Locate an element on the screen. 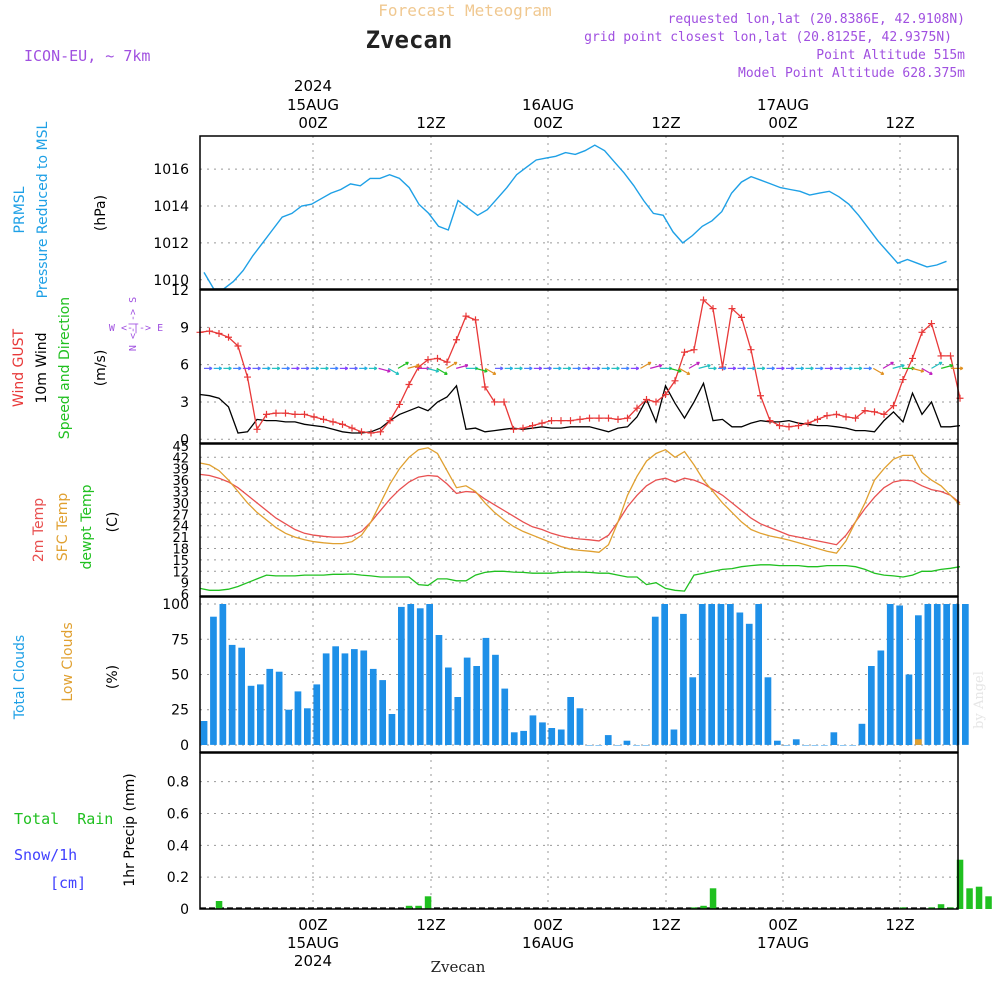  wind-panel: 0 3 6 9 12 is located at coordinates (567, 365).